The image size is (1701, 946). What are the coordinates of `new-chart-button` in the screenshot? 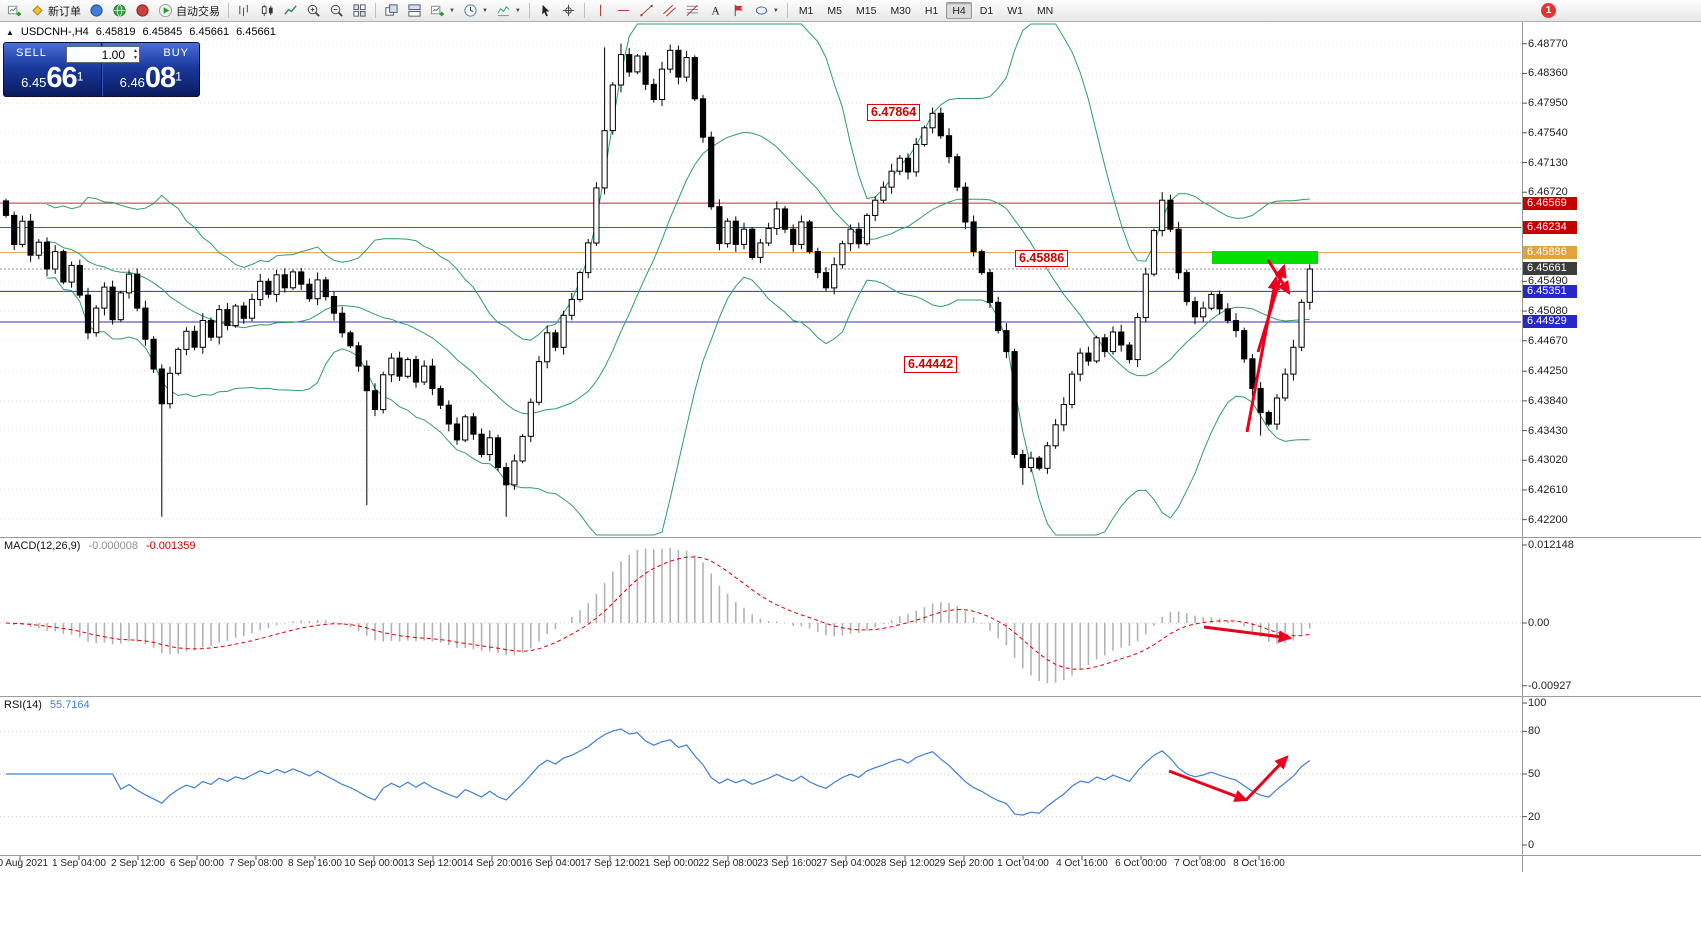 It's located at (14, 11).